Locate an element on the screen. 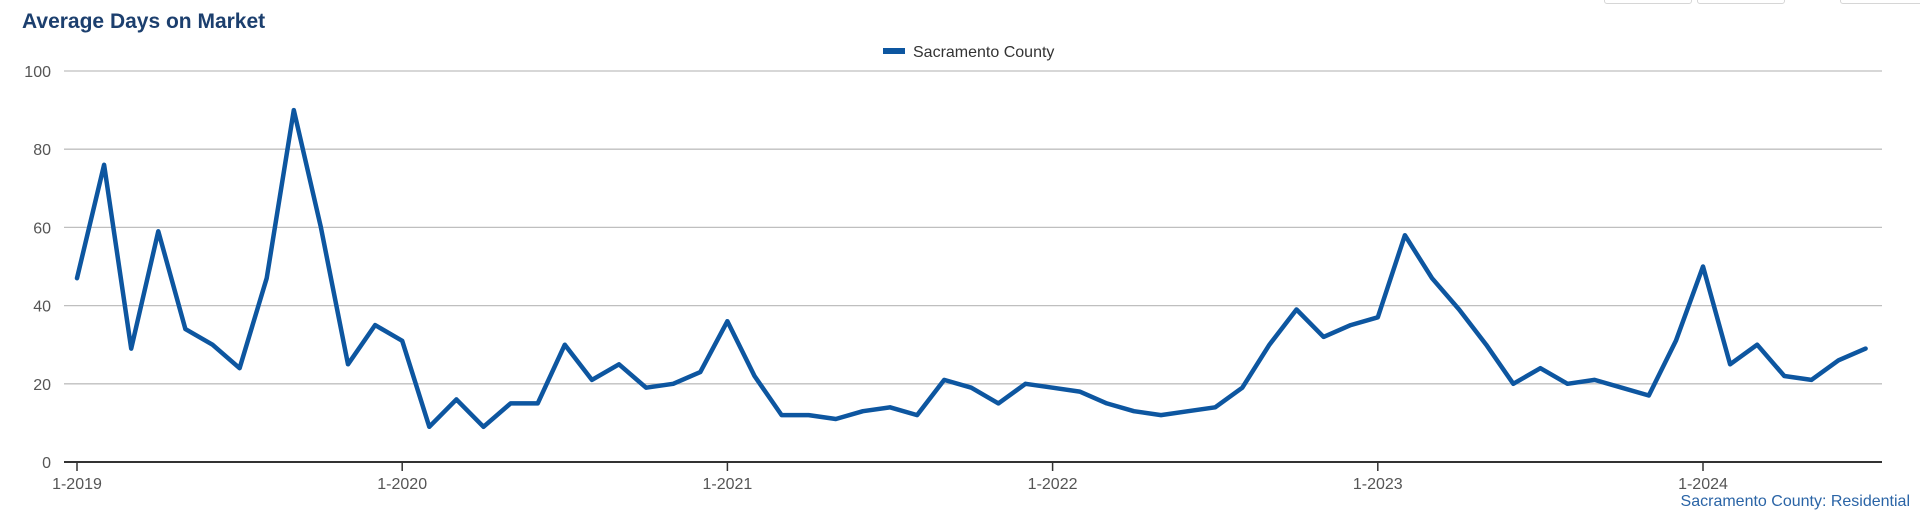 This screenshot has width=1920, height=516. y-tick-label: 0 is located at coordinates (46, 463).